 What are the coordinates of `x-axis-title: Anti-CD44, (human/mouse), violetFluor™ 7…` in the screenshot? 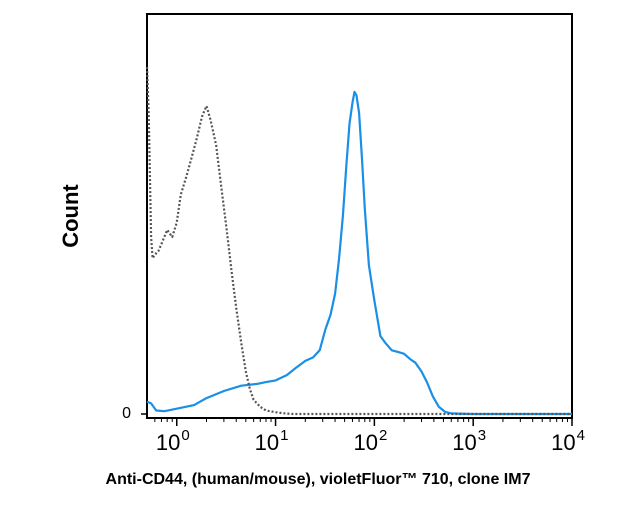 It's located at (318, 479).